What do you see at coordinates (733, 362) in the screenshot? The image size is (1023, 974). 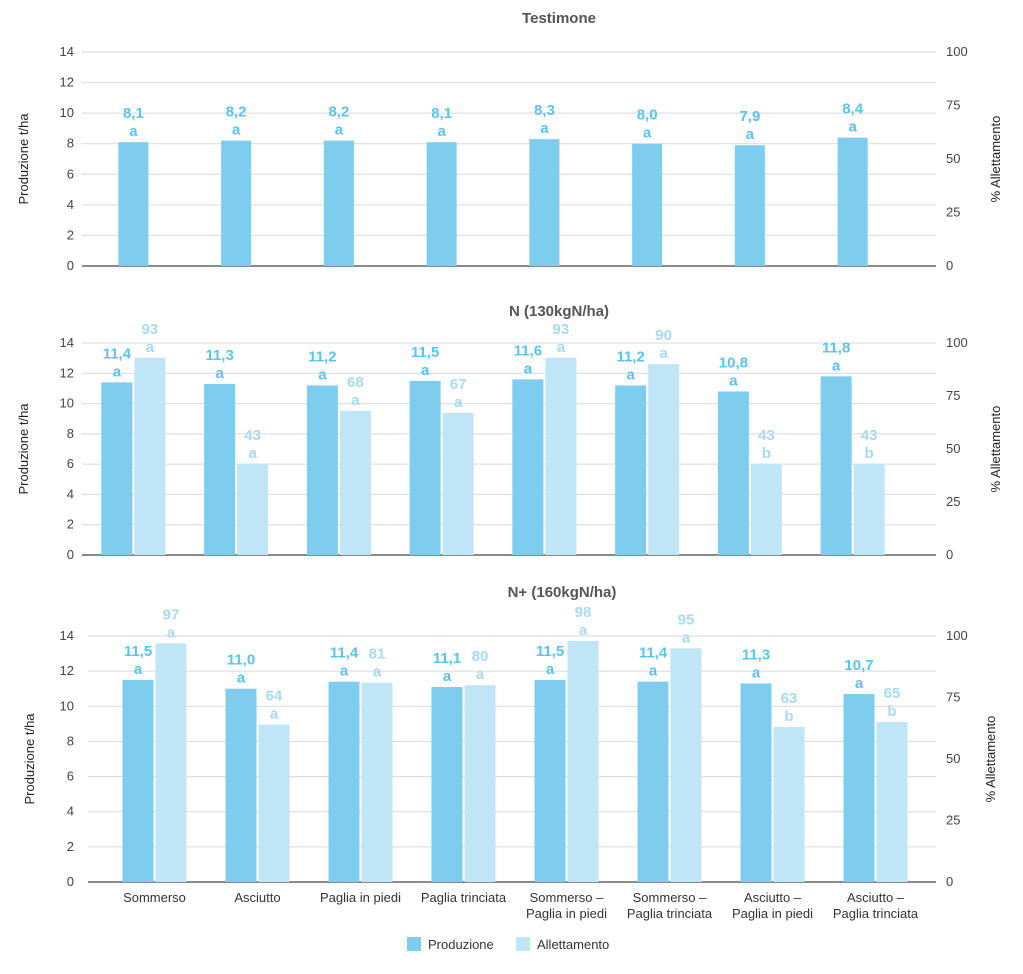 I see `data-label: 10,8` at bounding box center [733, 362].